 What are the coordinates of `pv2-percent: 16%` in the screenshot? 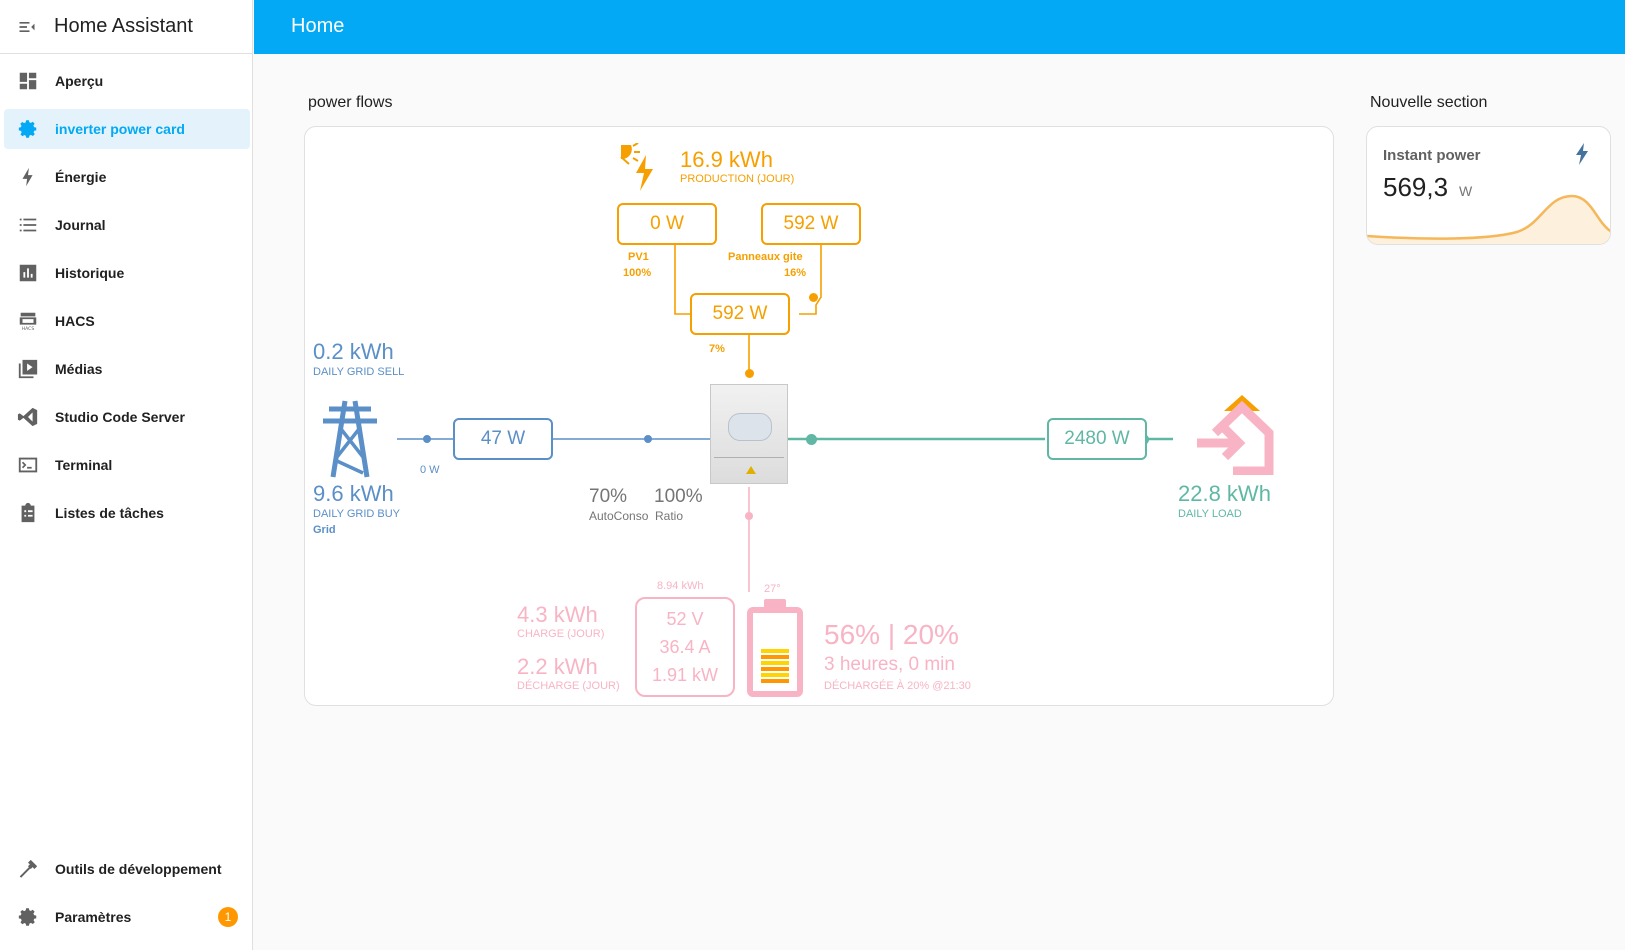 It's located at (795, 273).